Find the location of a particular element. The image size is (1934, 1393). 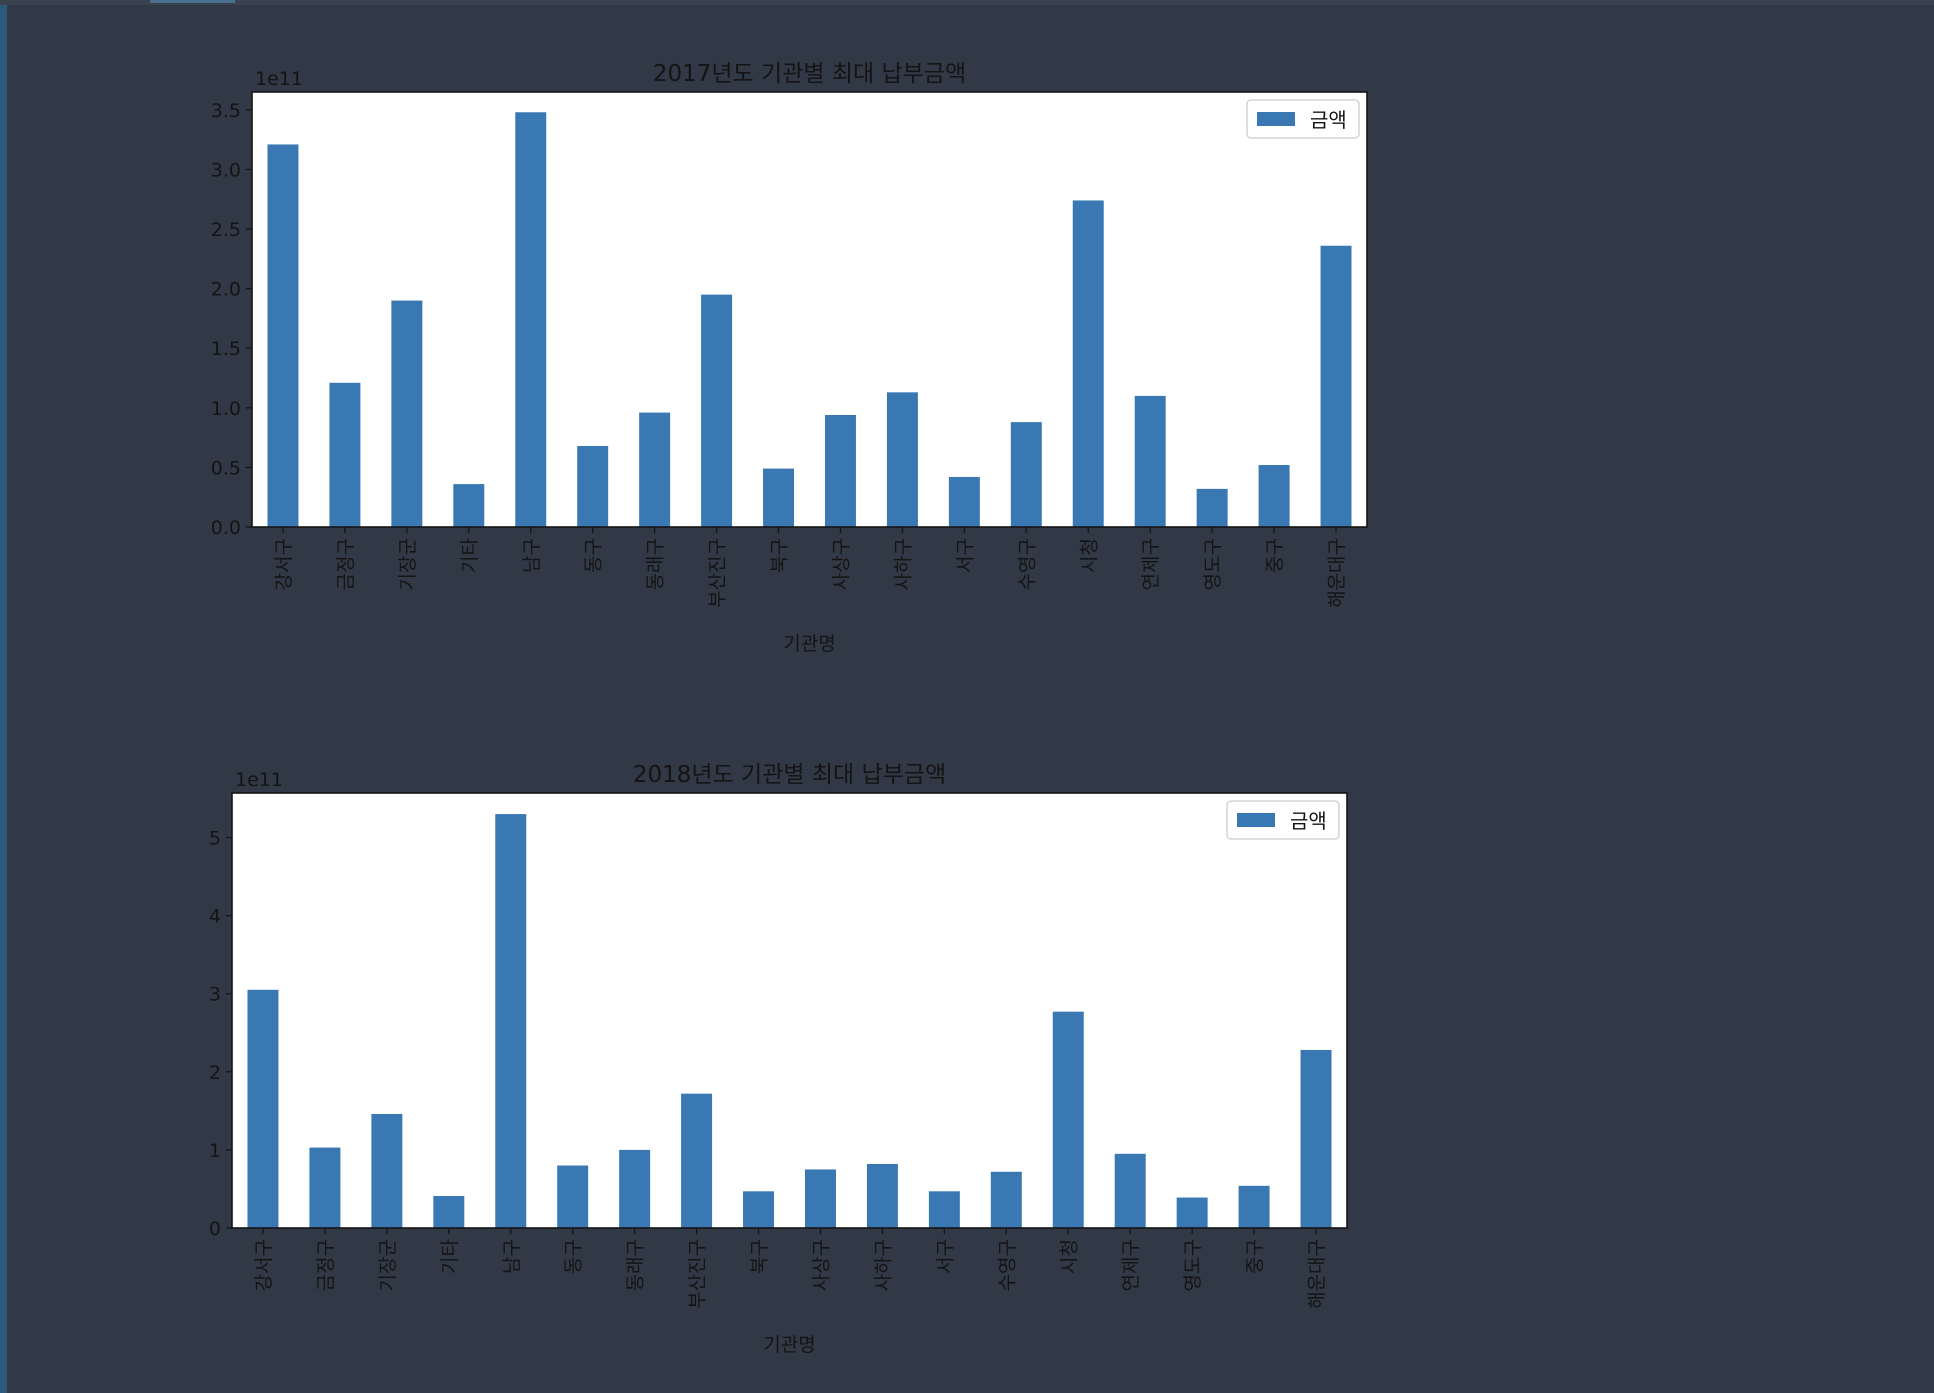

x-tick-label: 강서구 is located at coordinates (264, 1265).